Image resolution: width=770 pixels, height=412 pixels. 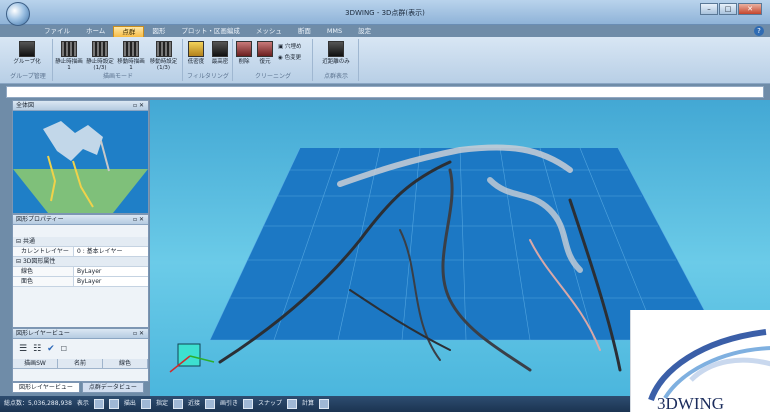 What do you see at coordinates (196, 49) in the screenshot?
I see `low-density-icon` at bounding box center [196, 49].